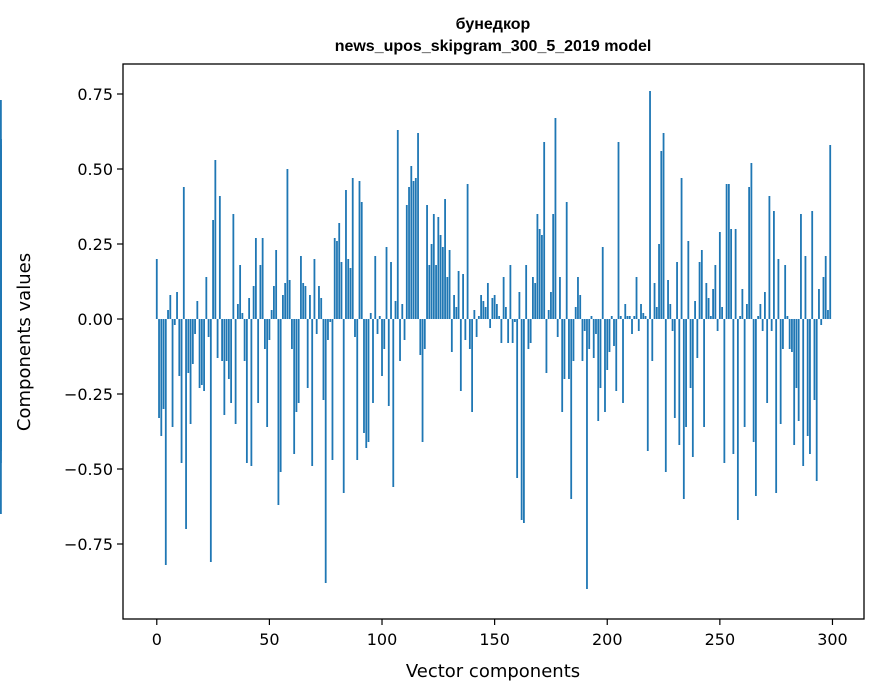 This screenshot has width=880, height=696. Describe the element at coordinates (88, 394) in the screenshot. I see `y-tick-label: −0.25` at that location.